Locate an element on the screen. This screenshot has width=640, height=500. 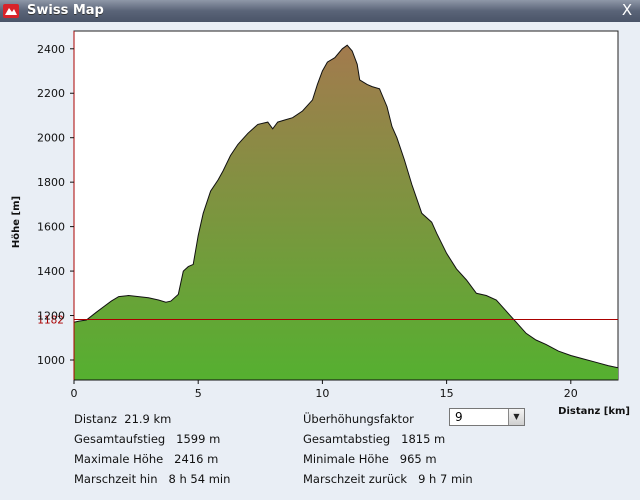
exaggeration-select: 9 ▼ is located at coordinates (487, 417).